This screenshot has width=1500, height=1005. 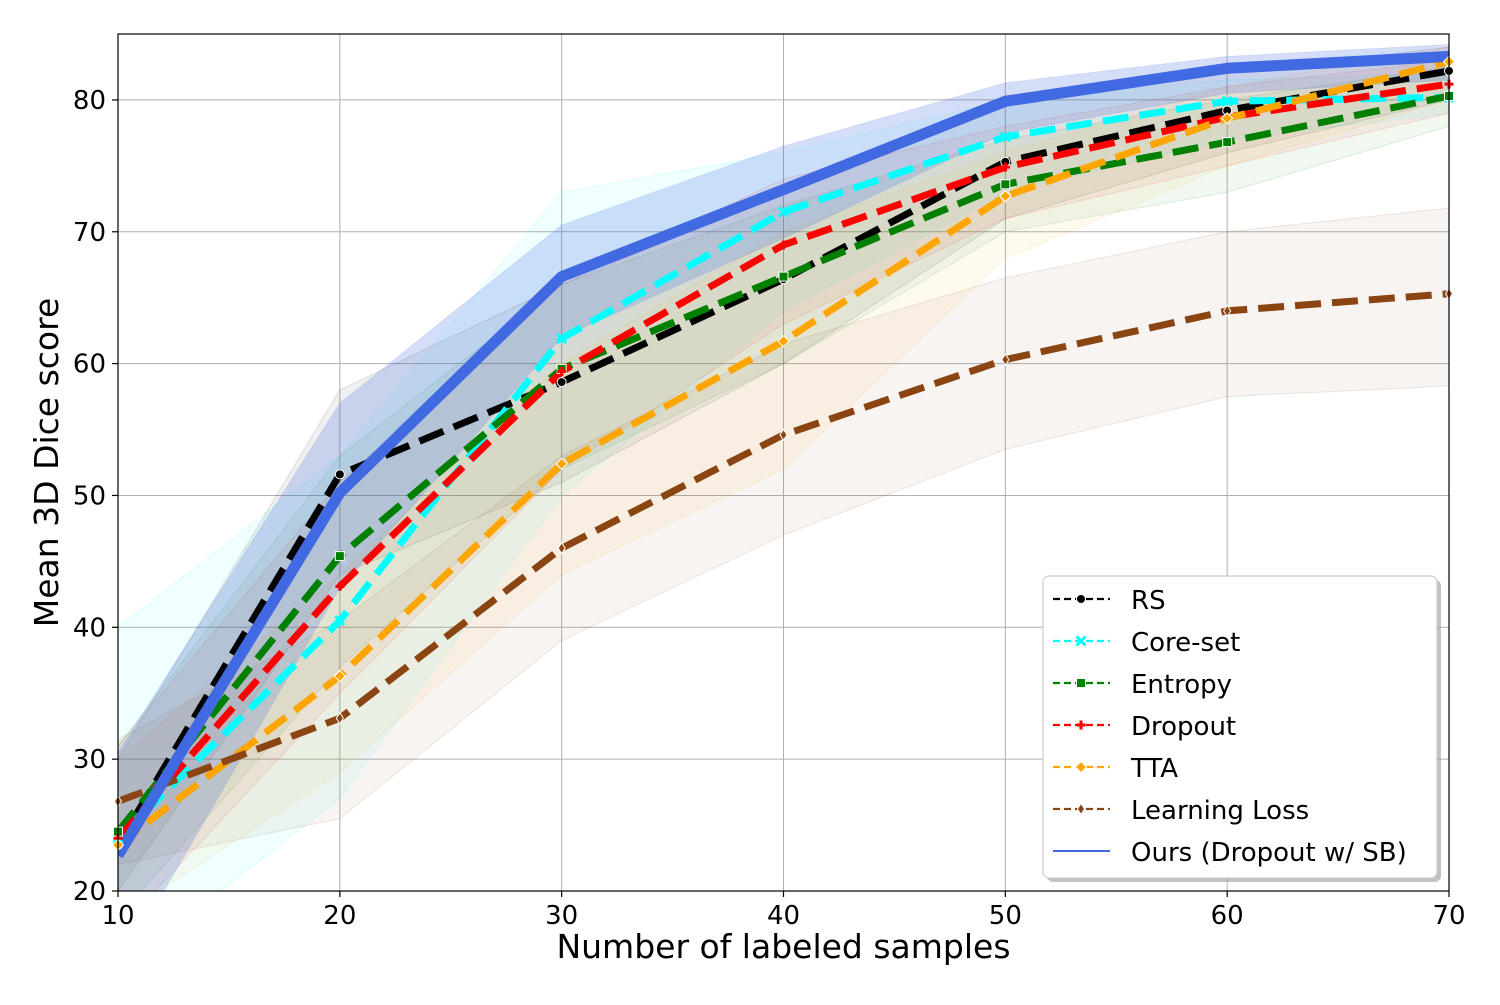 What do you see at coordinates (1081, 599) in the screenshot?
I see `legend-marker-rs` at bounding box center [1081, 599].